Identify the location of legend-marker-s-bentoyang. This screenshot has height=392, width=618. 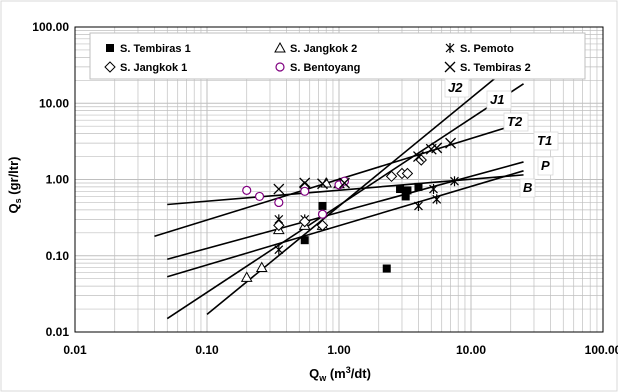
(280, 67).